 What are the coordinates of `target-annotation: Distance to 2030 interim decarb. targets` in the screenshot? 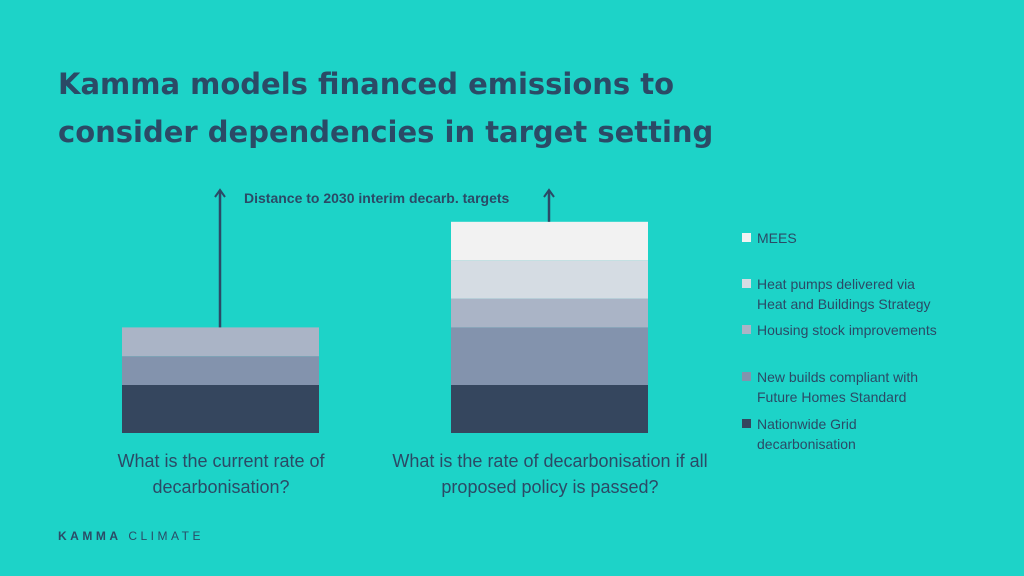 It's located at (377, 198).